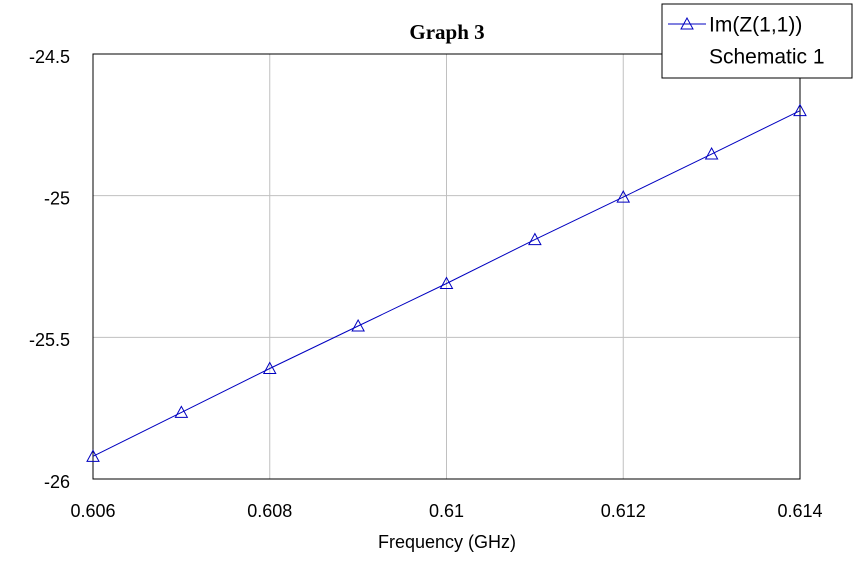  I want to click on y-tick-label: -25.5, so click(49, 340).